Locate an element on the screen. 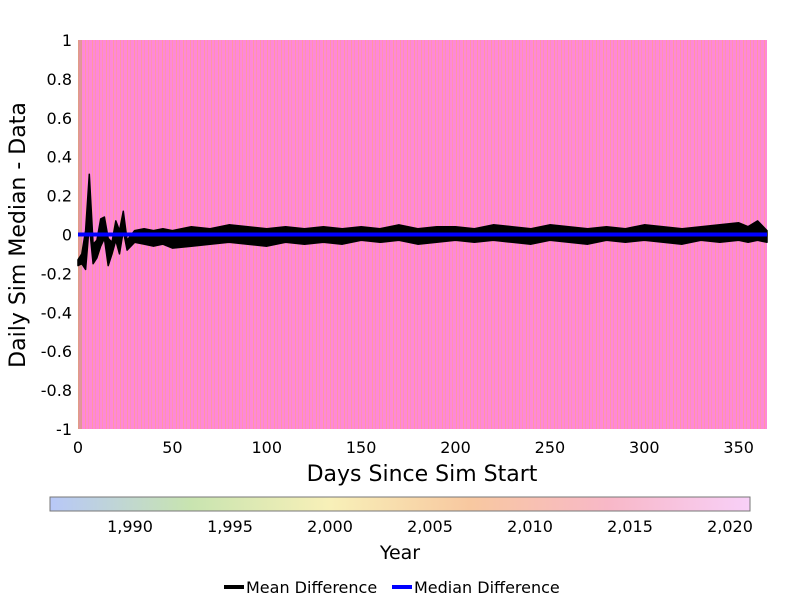 The image size is (800, 600). y-tick-label: -0.6 is located at coordinates (56, 351).